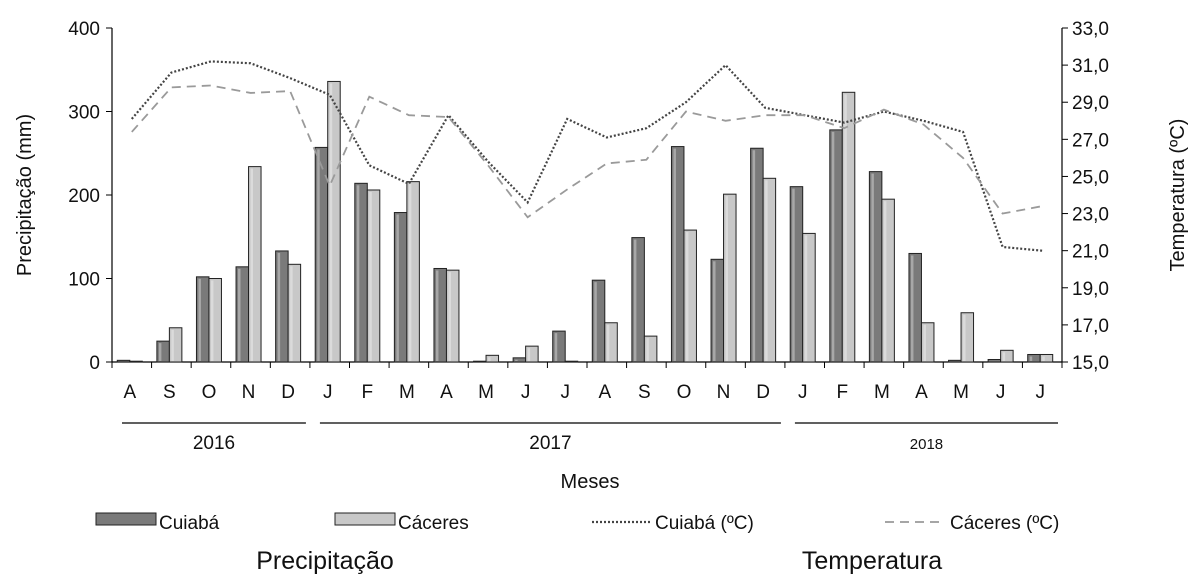 Image resolution: width=1193 pixels, height=580 pixels. I want to click on x-tick-label: N, so click(724, 392).